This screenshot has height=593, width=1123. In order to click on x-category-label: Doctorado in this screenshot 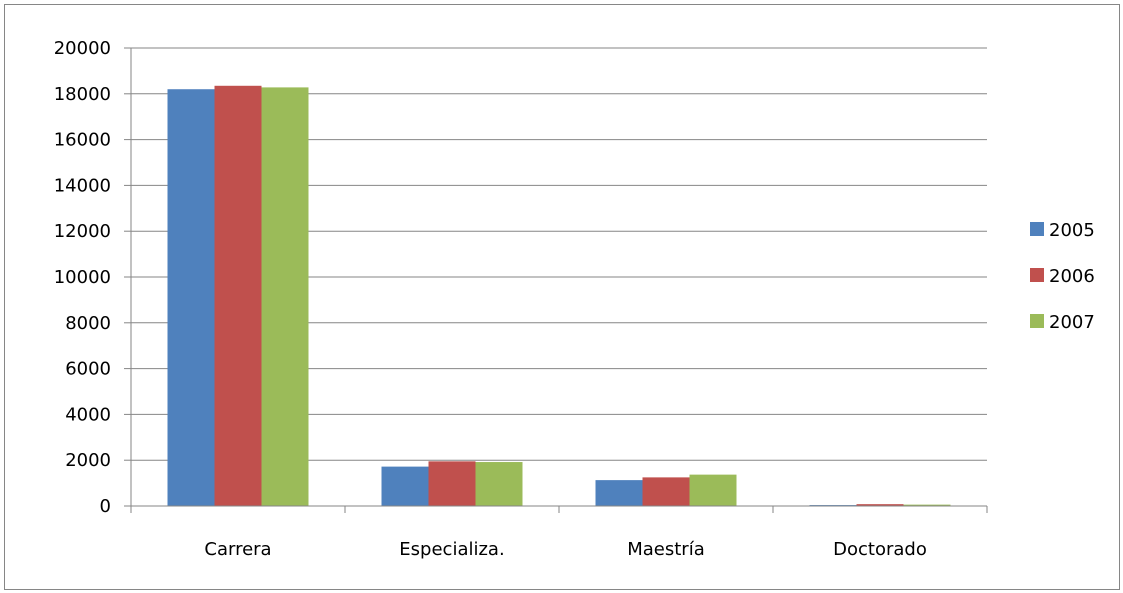, I will do `click(880, 549)`.